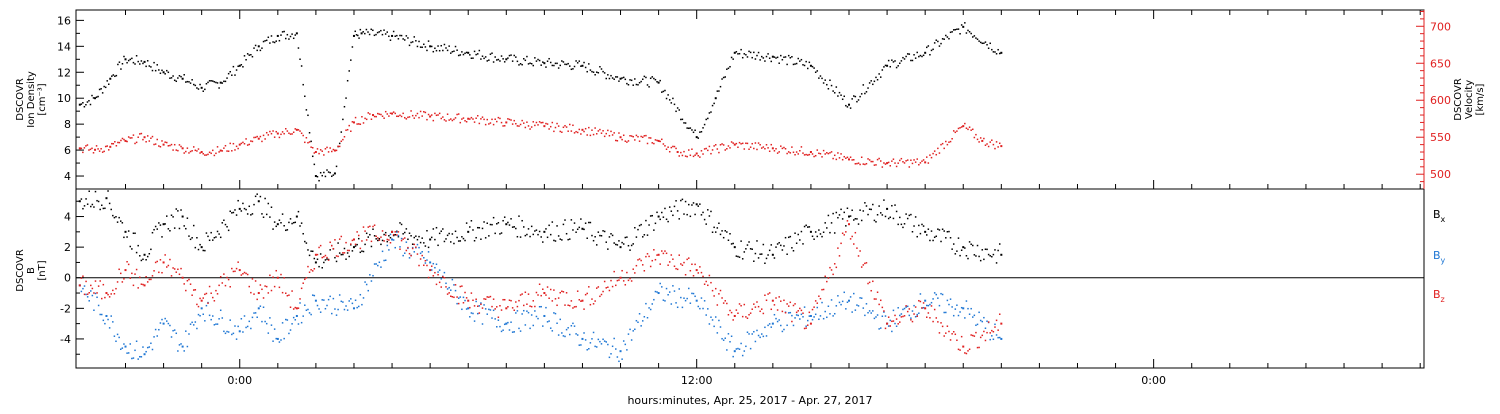 This screenshot has width=1500, height=414. Describe the element at coordinates (20, 99) in the screenshot. I see `density-axis-title-line: DSCOVR` at that location.